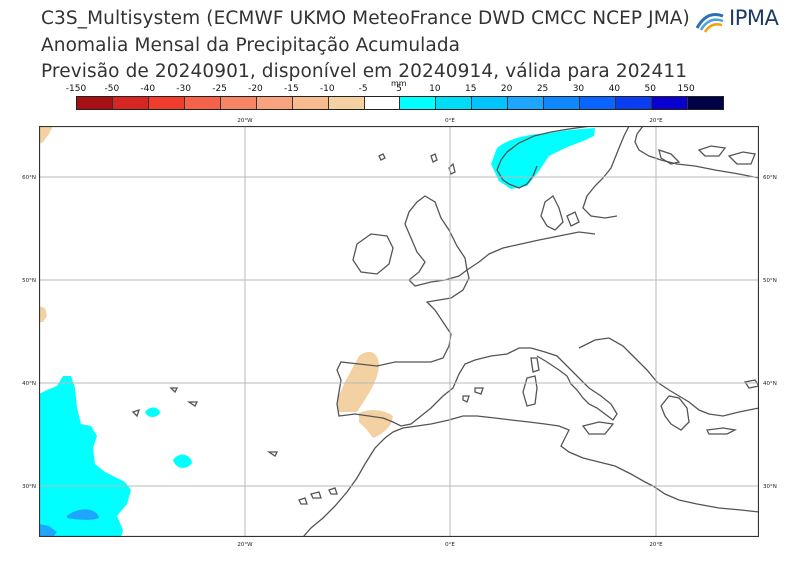  What do you see at coordinates (722, 431) in the screenshot?
I see `coast-crete` at bounding box center [722, 431].